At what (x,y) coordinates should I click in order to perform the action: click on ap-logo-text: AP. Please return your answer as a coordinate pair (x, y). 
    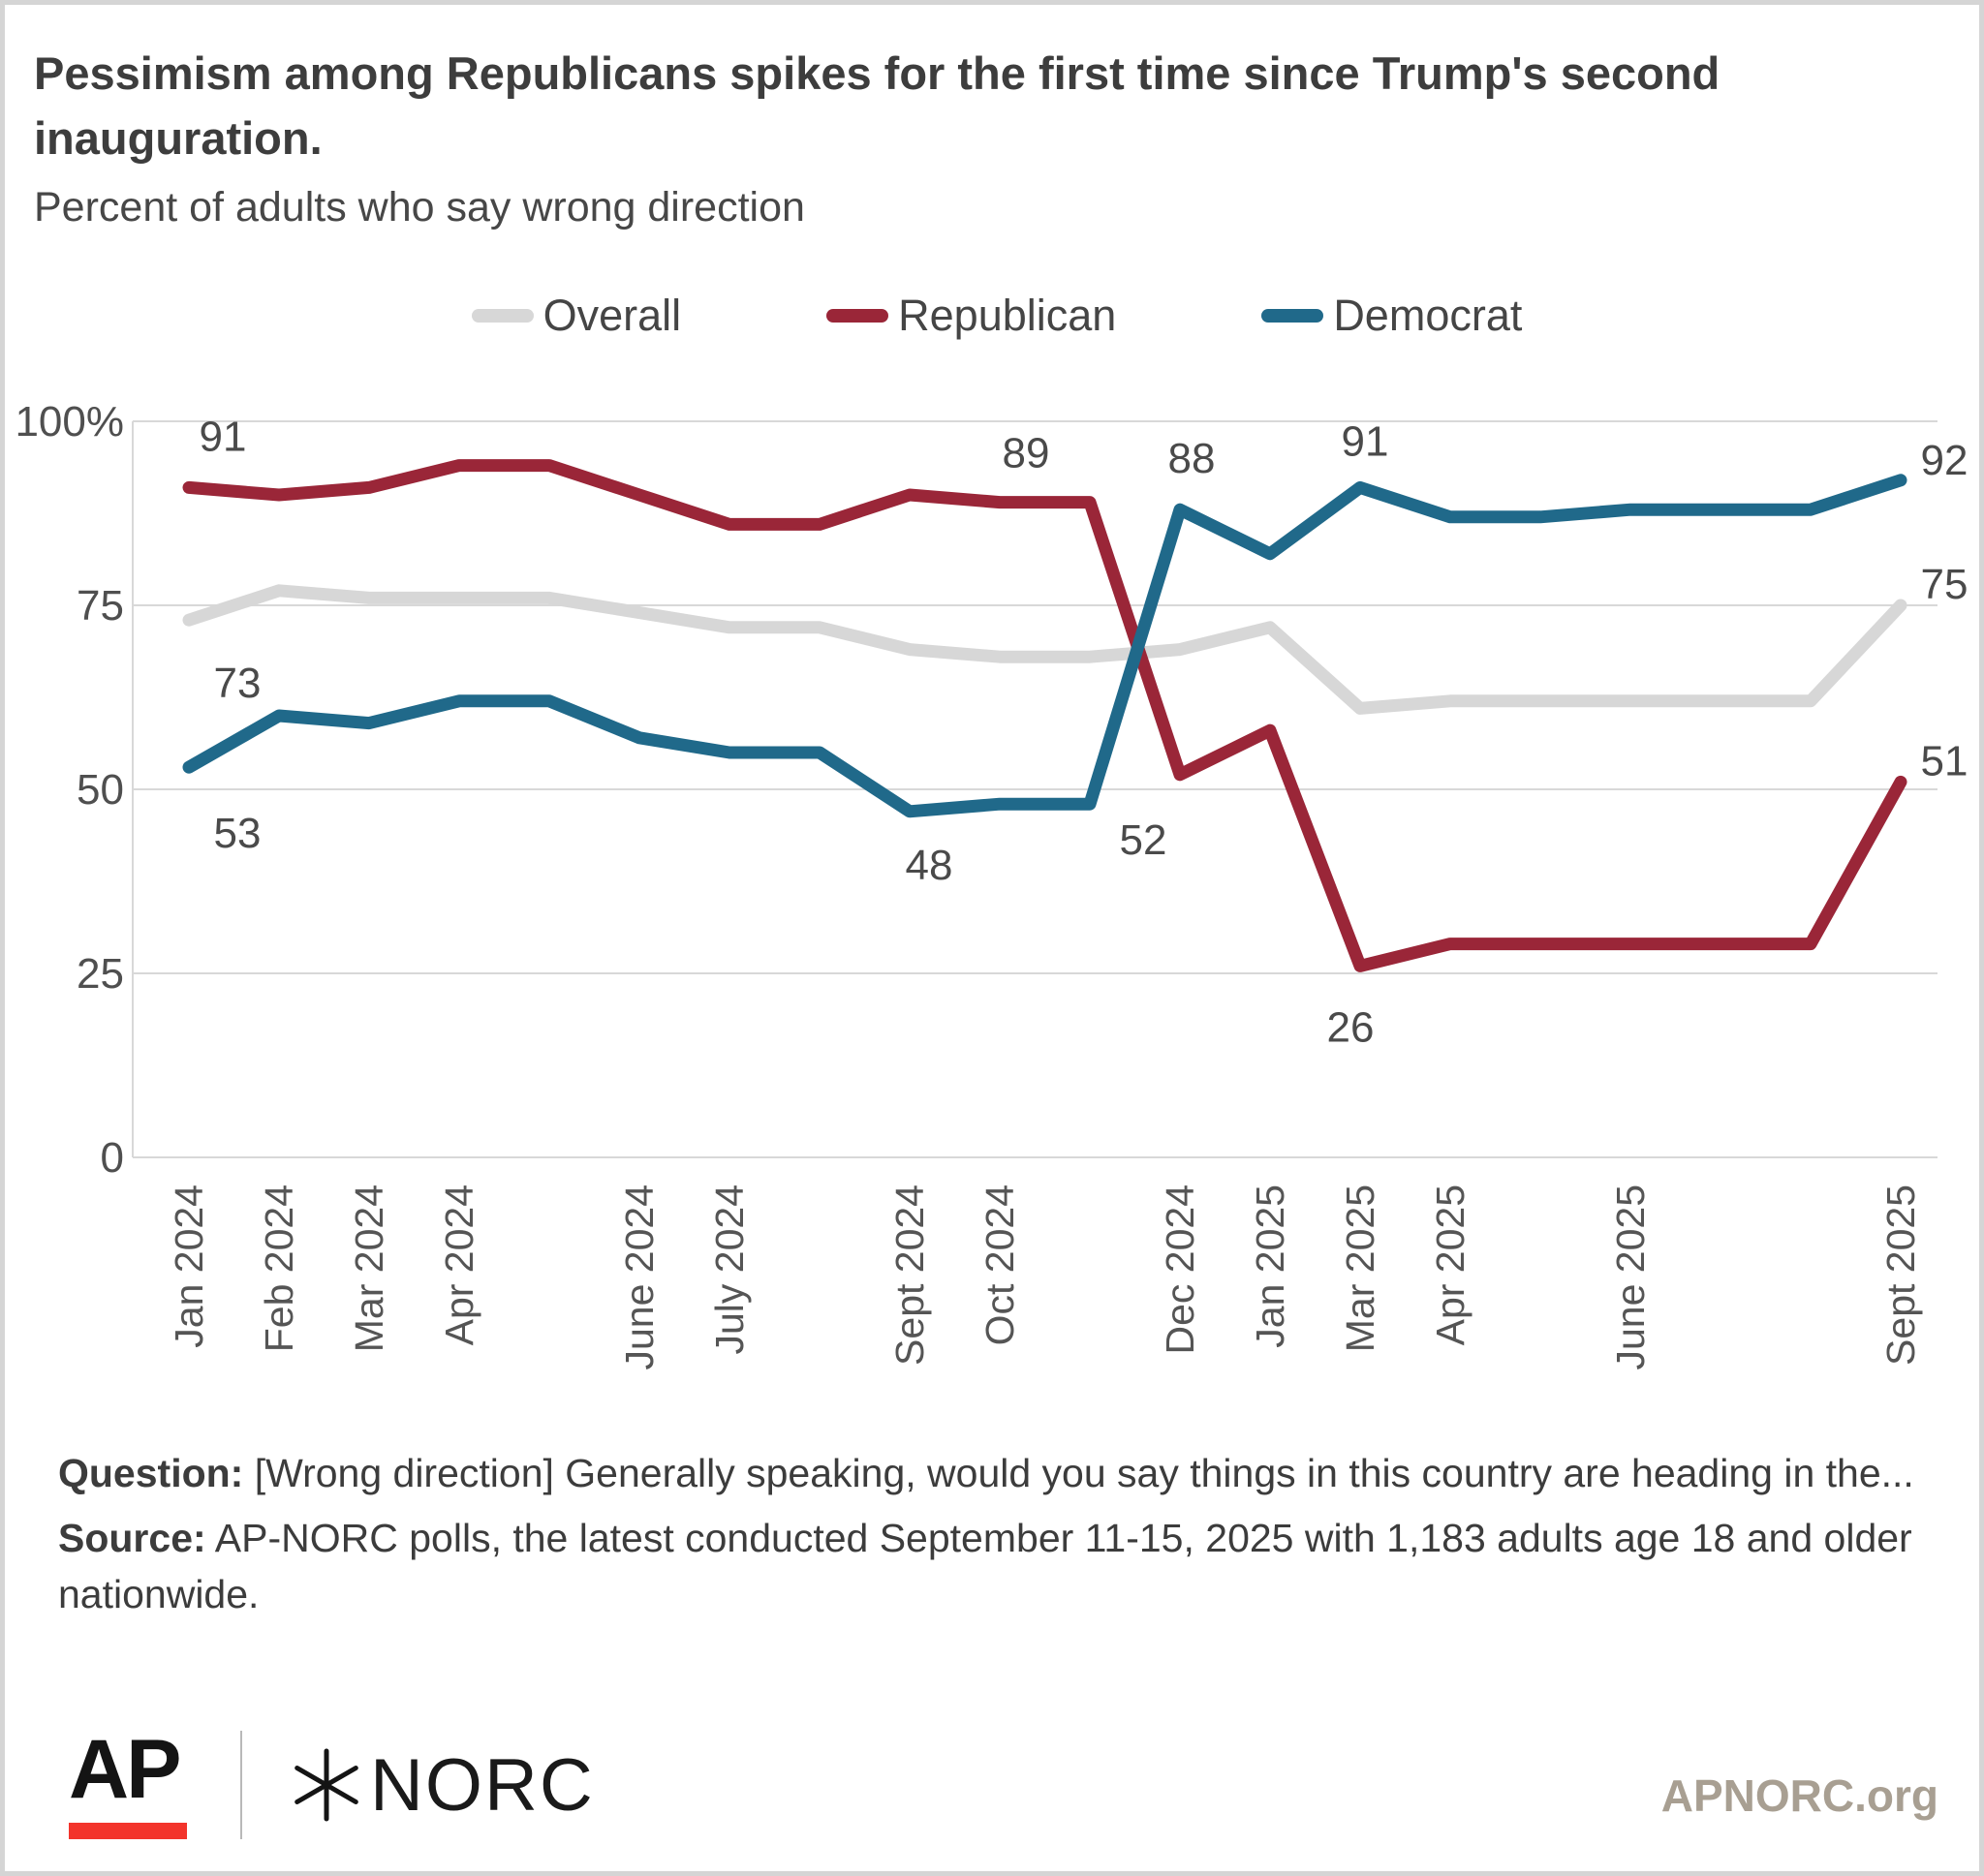
    Looking at the image, I should click on (125, 1769).